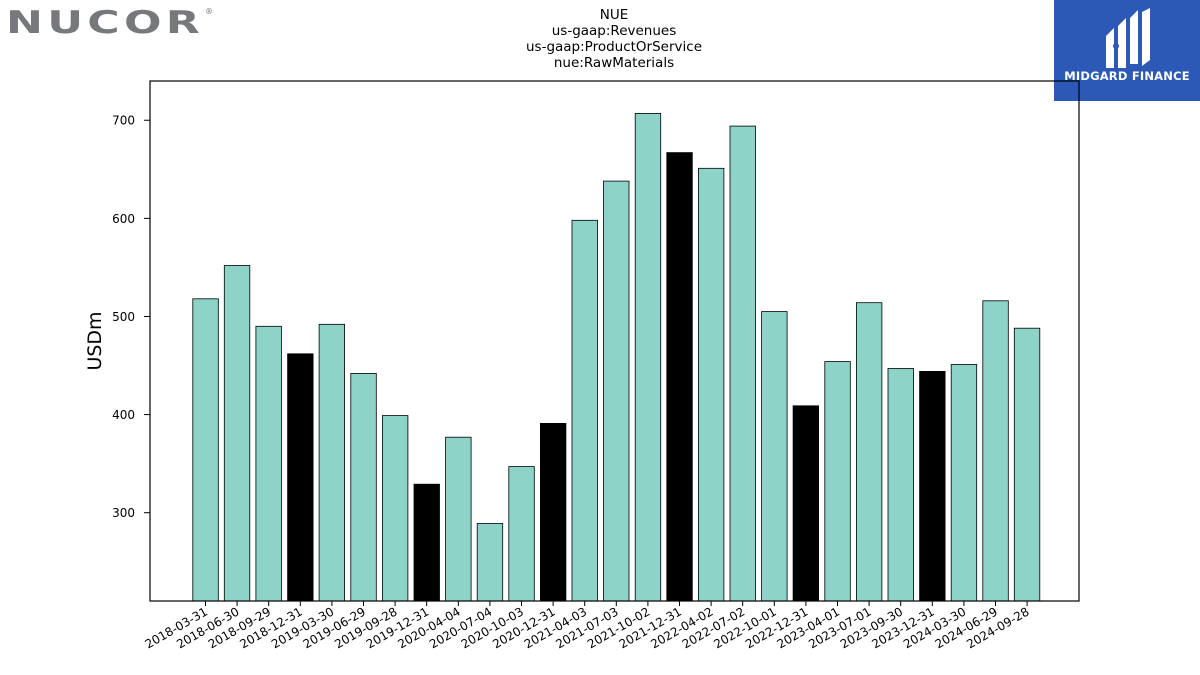 This screenshot has height=675, width=1200. I want to click on nucor-logo: NUCOR ®, so click(109, 21).